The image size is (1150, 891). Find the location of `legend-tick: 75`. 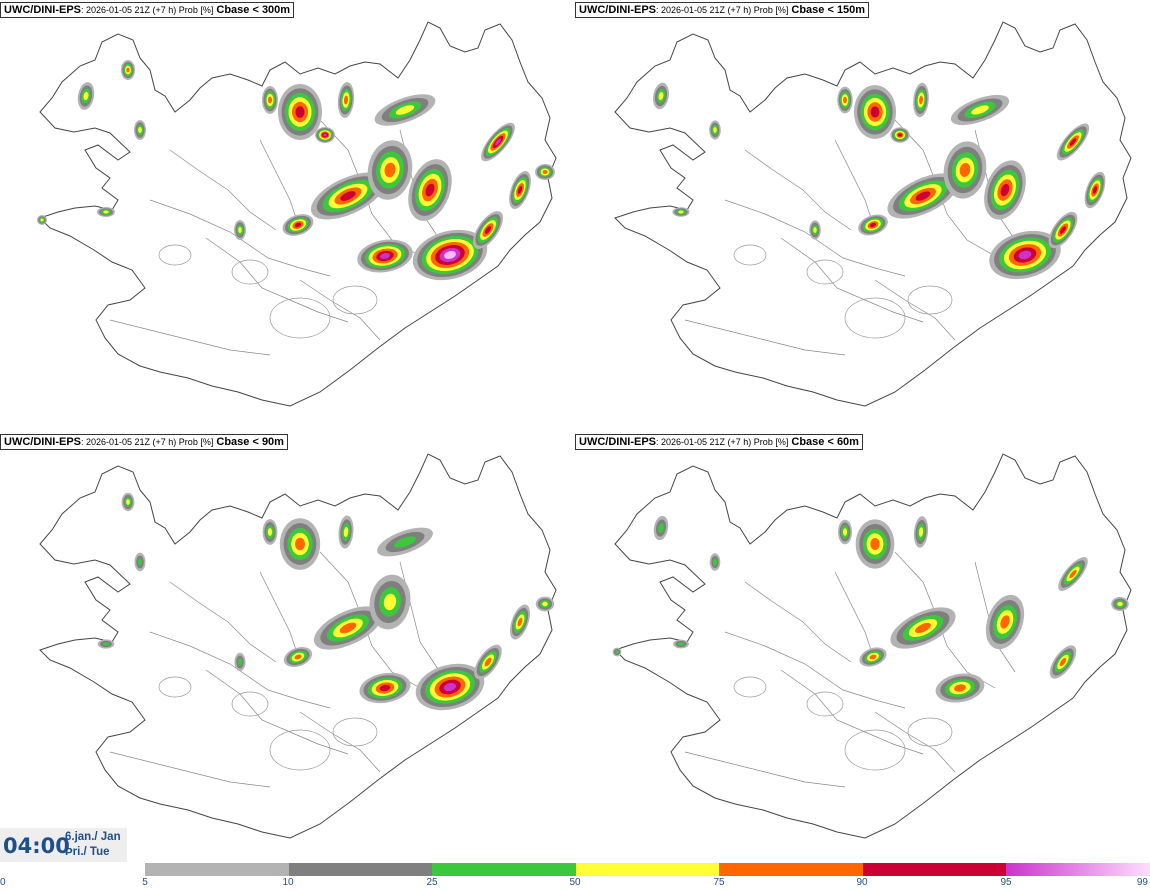

legend-tick: 75 is located at coordinates (719, 882).